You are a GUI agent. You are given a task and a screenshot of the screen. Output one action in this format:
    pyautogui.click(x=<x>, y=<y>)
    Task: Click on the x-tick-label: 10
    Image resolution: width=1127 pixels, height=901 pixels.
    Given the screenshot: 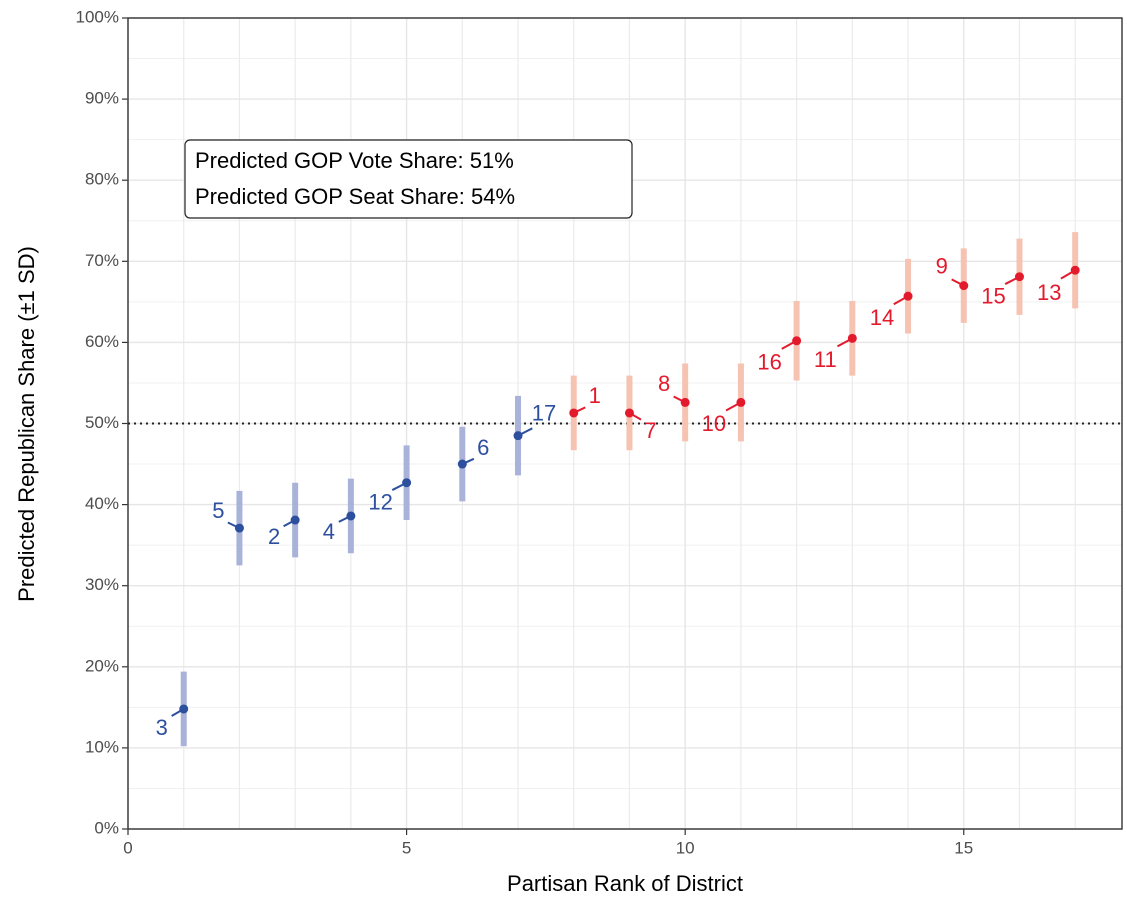 What is the action you would take?
    pyautogui.click(x=685, y=847)
    